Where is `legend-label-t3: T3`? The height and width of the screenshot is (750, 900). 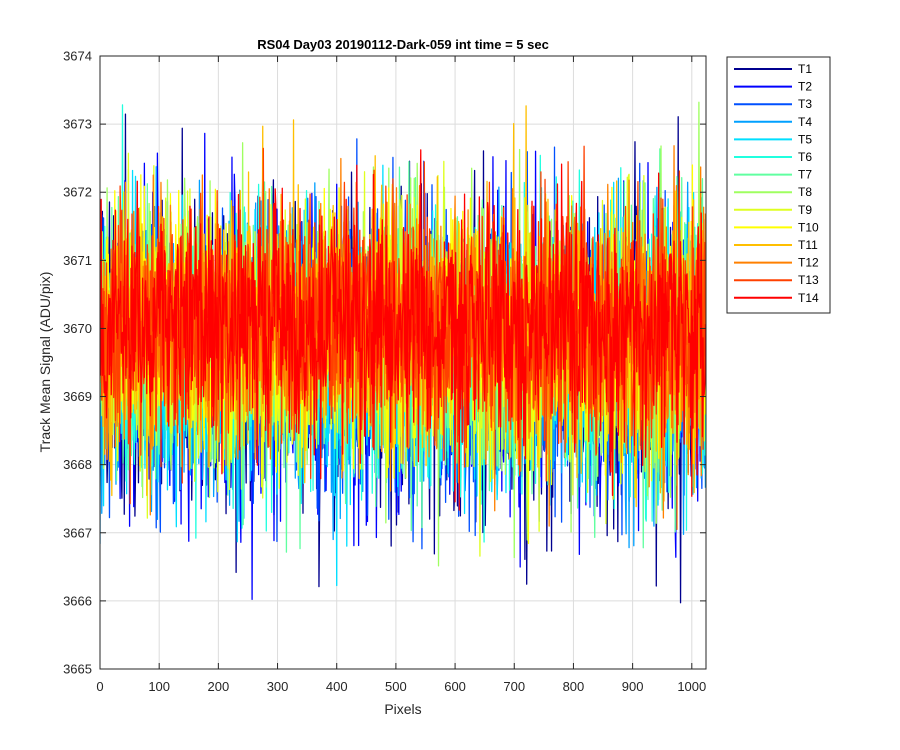
legend-label-t3: T3 is located at coordinates (805, 104).